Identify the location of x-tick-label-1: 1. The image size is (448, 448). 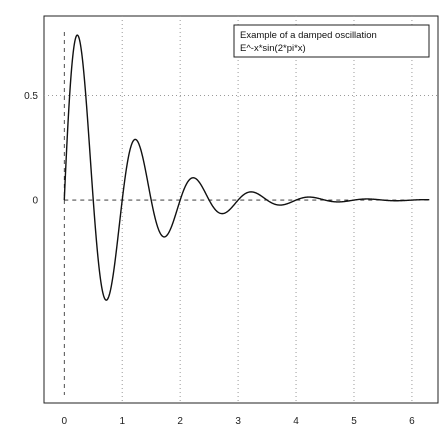
(122, 421).